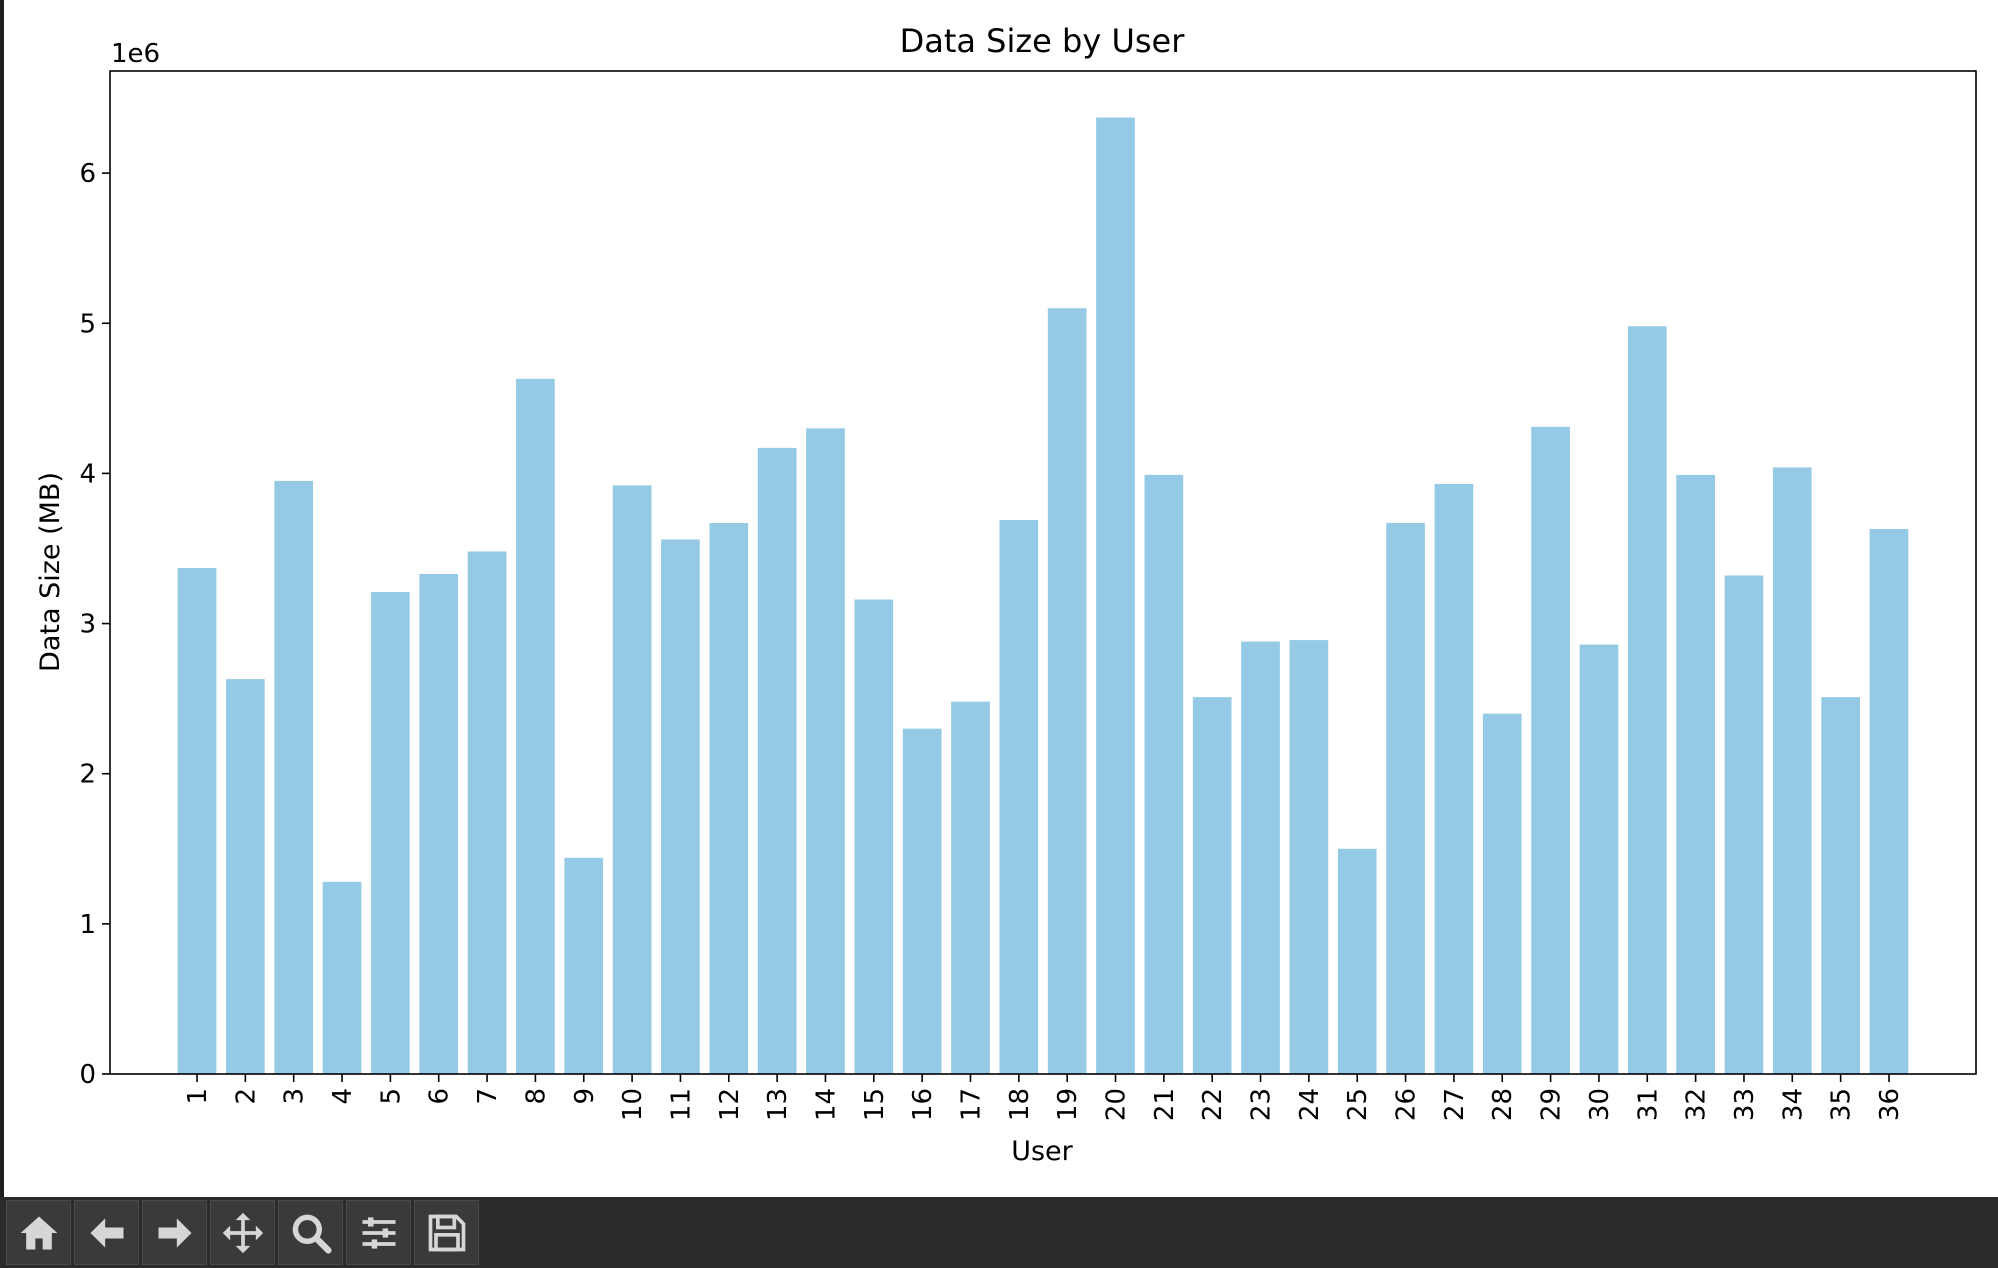 This screenshot has width=1998, height=1268. I want to click on arrow-right-icon, so click(174, 1232).